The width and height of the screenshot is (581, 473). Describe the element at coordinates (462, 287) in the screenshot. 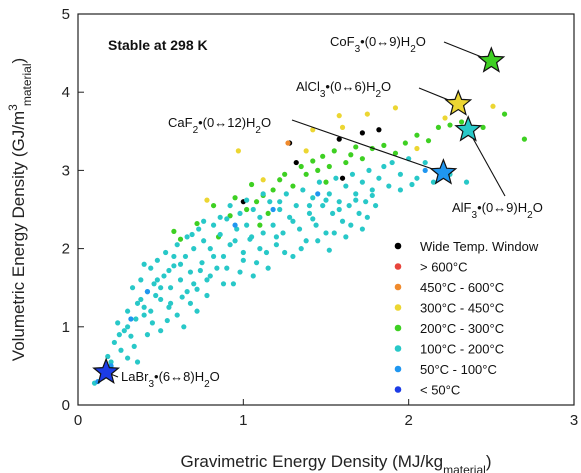

I see `legend-label: 450°C - 600°C` at that location.